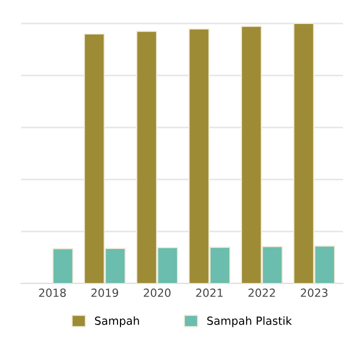 Image resolution: width=350 pixels, height=350 pixels. I want to click on x-tick-label: 2020, so click(157, 292).